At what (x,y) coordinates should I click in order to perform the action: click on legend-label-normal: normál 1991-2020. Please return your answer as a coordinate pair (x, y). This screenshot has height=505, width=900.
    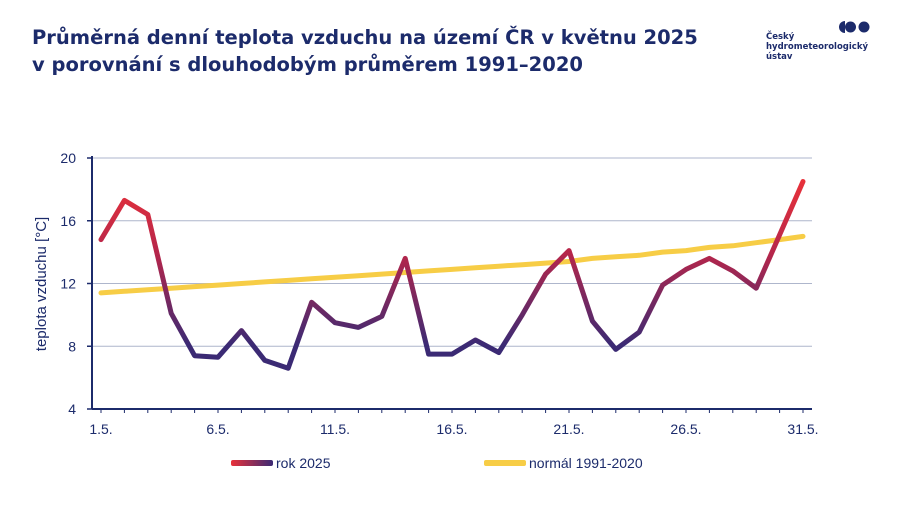
    Looking at the image, I should click on (586, 463).